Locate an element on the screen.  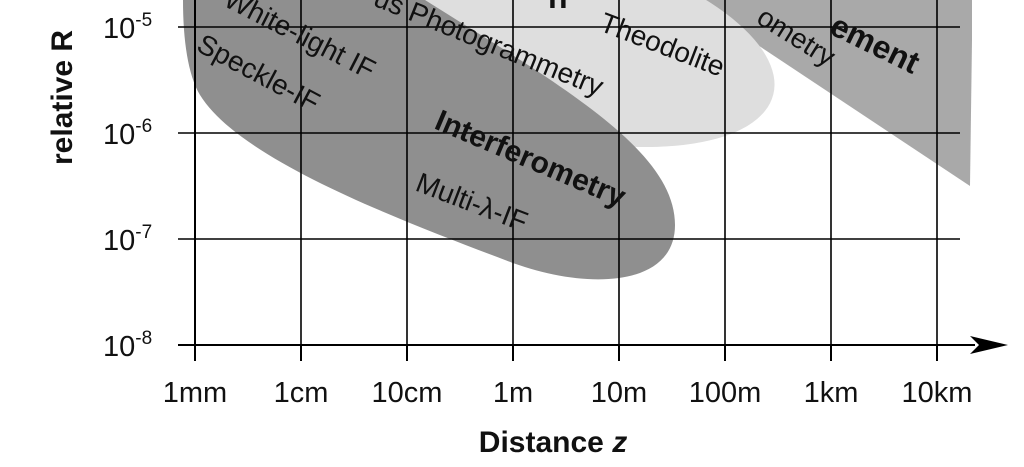
x-tick-label-10m: 10m is located at coordinates (619, 393).